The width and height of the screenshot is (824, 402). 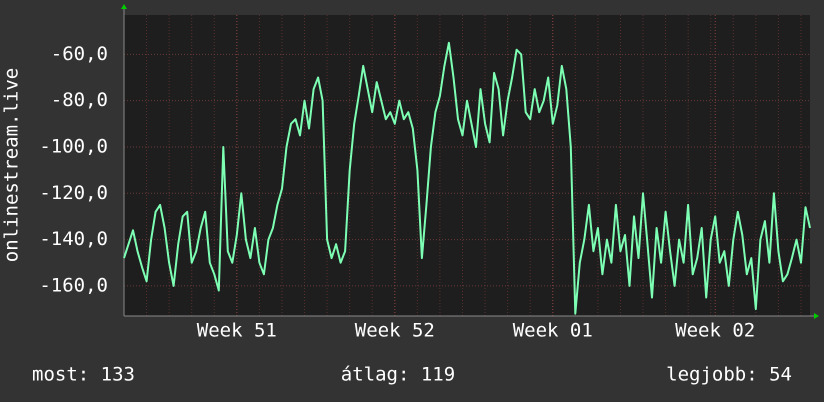 What do you see at coordinates (715, 331) in the screenshot?
I see `x-tick-label: Week 02` at bounding box center [715, 331].